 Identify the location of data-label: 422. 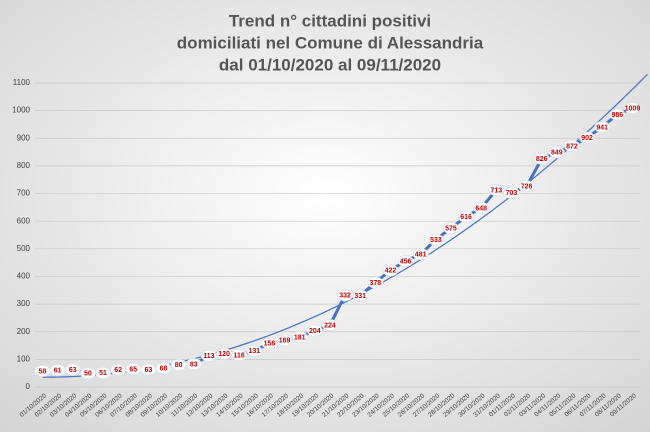
(391, 271).